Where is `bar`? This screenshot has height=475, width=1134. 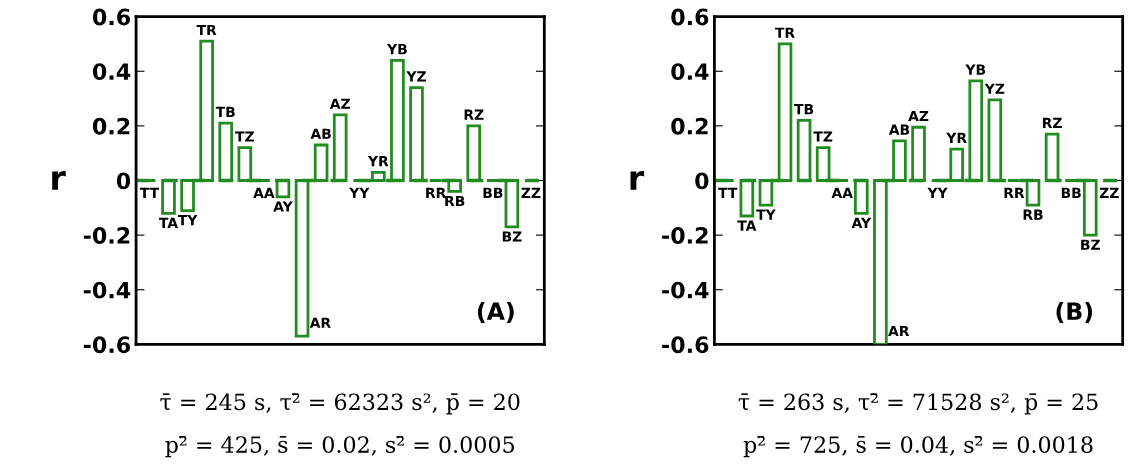
bar is located at coordinates (226, 151).